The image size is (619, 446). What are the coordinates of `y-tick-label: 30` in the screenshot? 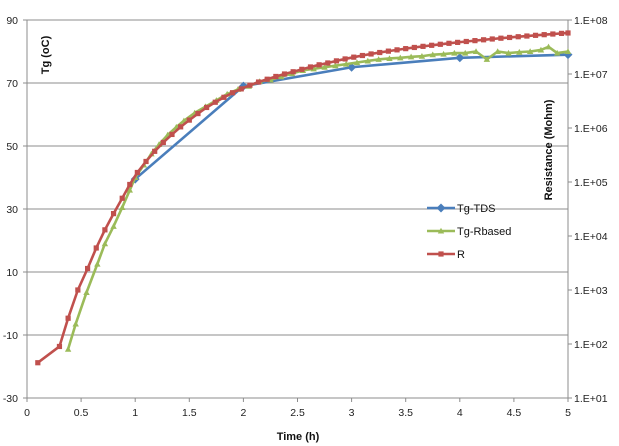 It's located at (12, 210).